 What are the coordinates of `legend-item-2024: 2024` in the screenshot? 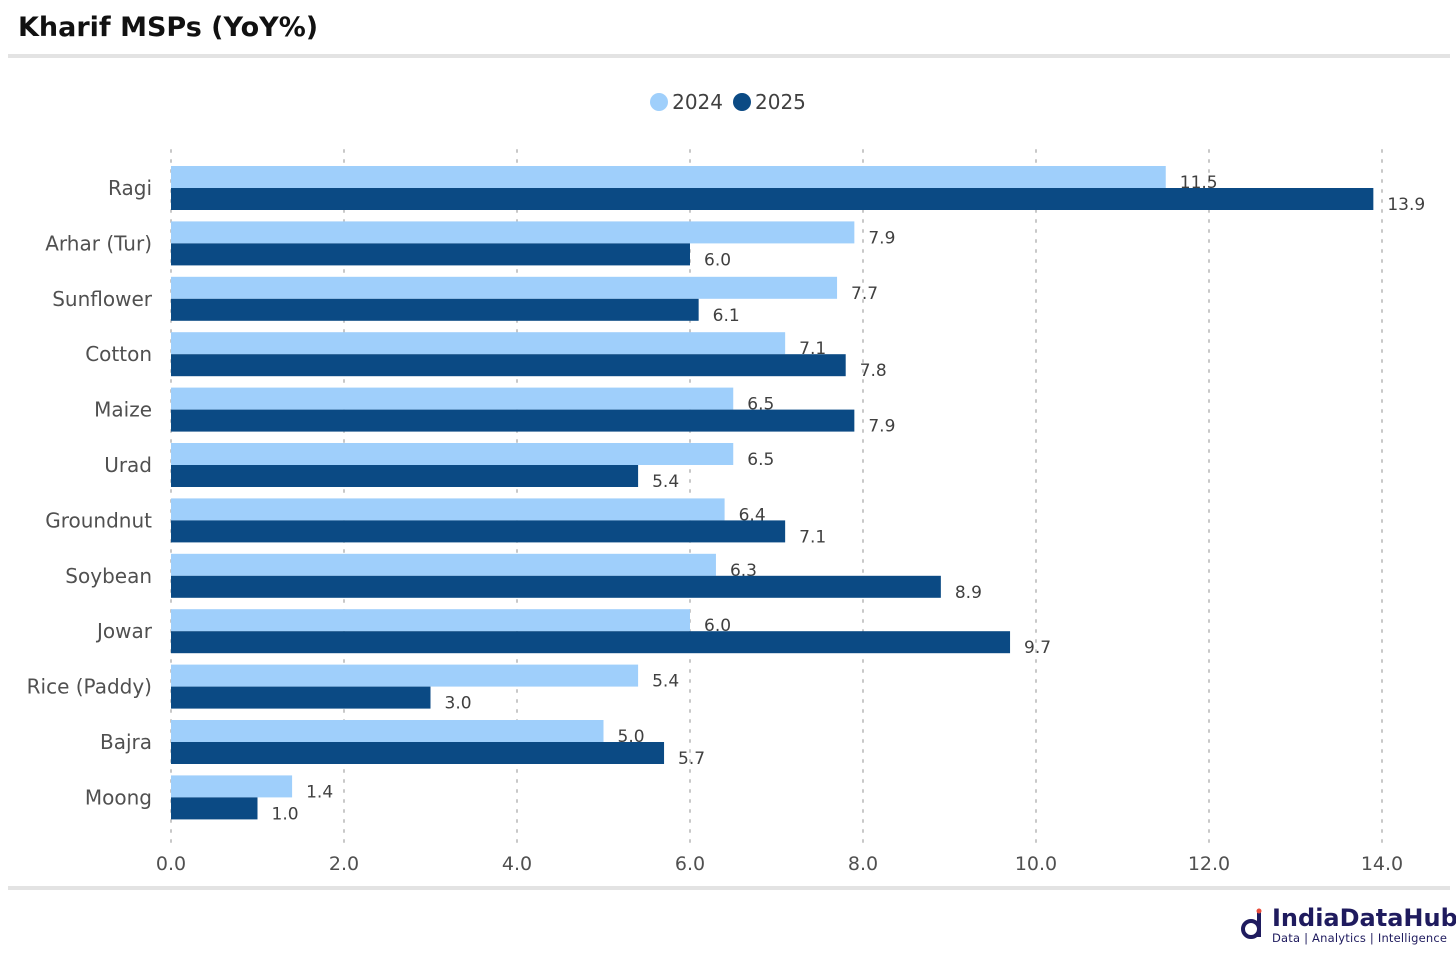 It's located at (686, 102).